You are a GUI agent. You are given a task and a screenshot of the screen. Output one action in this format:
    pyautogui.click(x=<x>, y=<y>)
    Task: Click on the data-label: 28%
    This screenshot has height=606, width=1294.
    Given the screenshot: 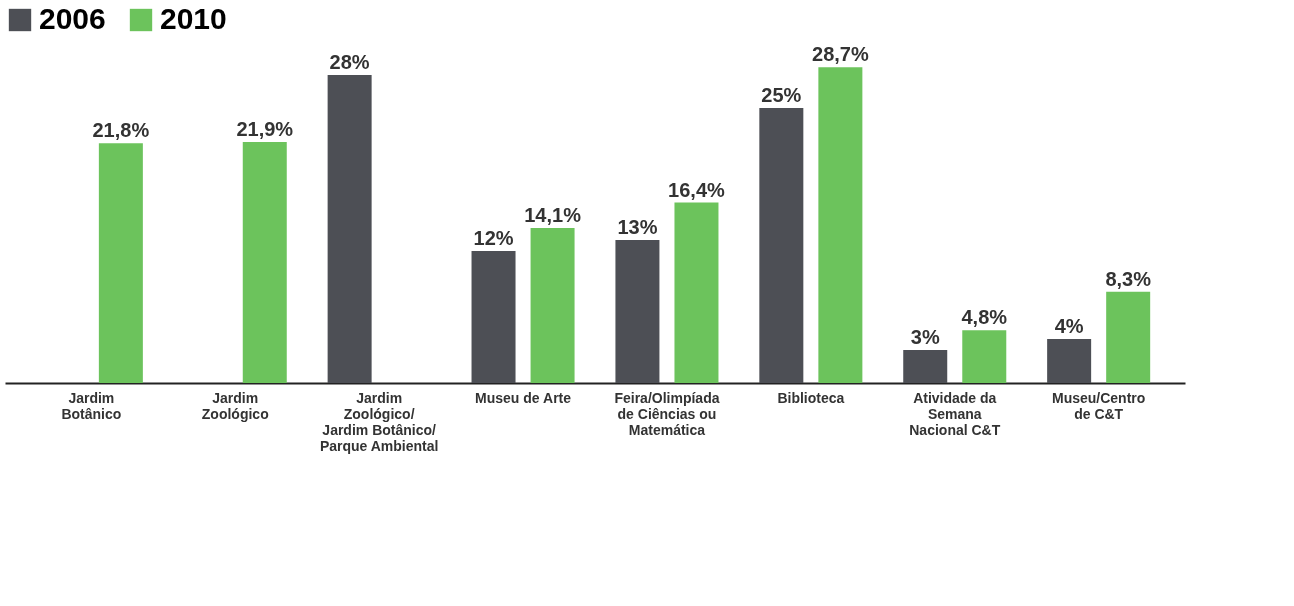 What is the action you would take?
    pyautogui.click(x=349, y=62)
    